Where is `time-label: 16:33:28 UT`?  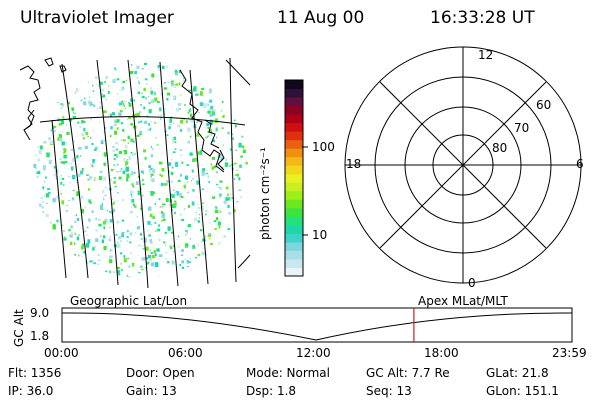
time-label: 16:33:28 UT is located at coordinates (482, 18).